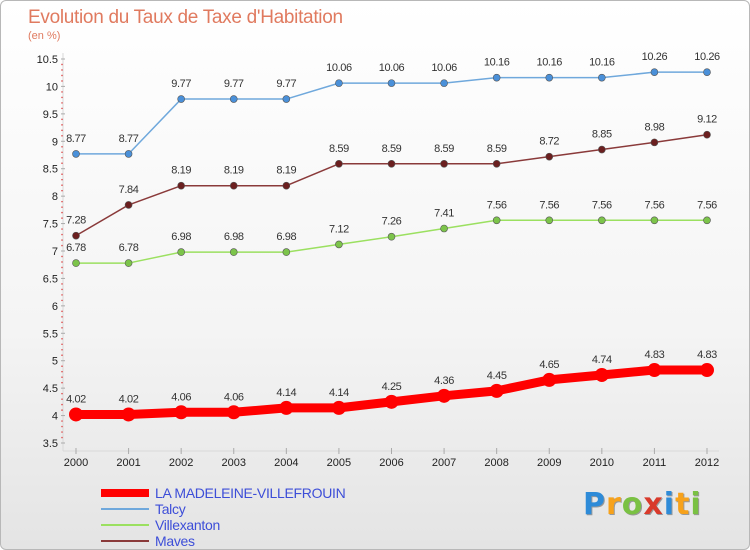  Describe the element at coordinates (286, 393) in the screenshot. I see `data-label: 4.14` at that location.